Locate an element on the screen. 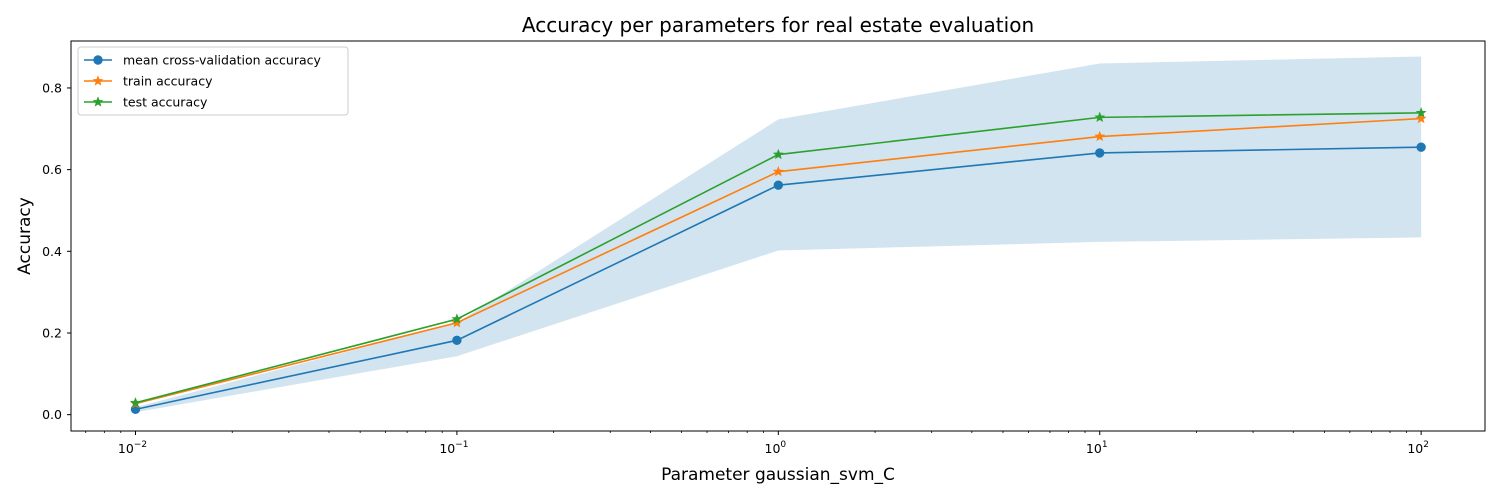  x-axis-label: Parameter gaussian_svm_C is located at coordinates (778, 475).